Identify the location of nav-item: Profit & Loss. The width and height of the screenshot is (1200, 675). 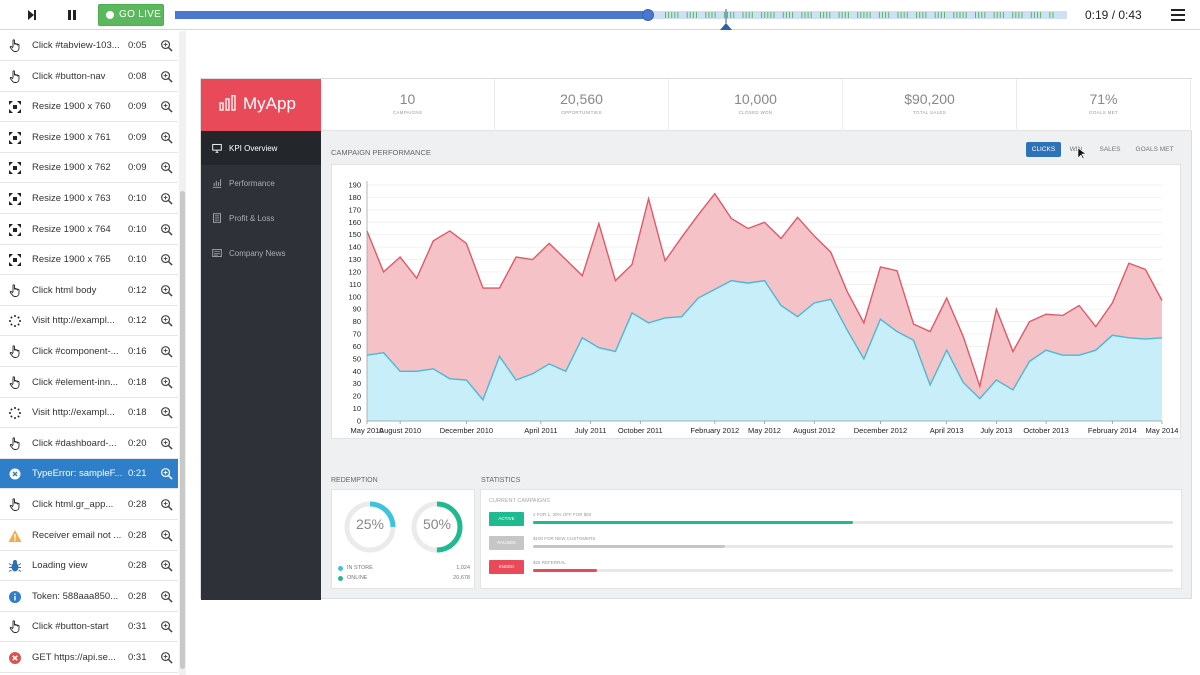
(261, 218).